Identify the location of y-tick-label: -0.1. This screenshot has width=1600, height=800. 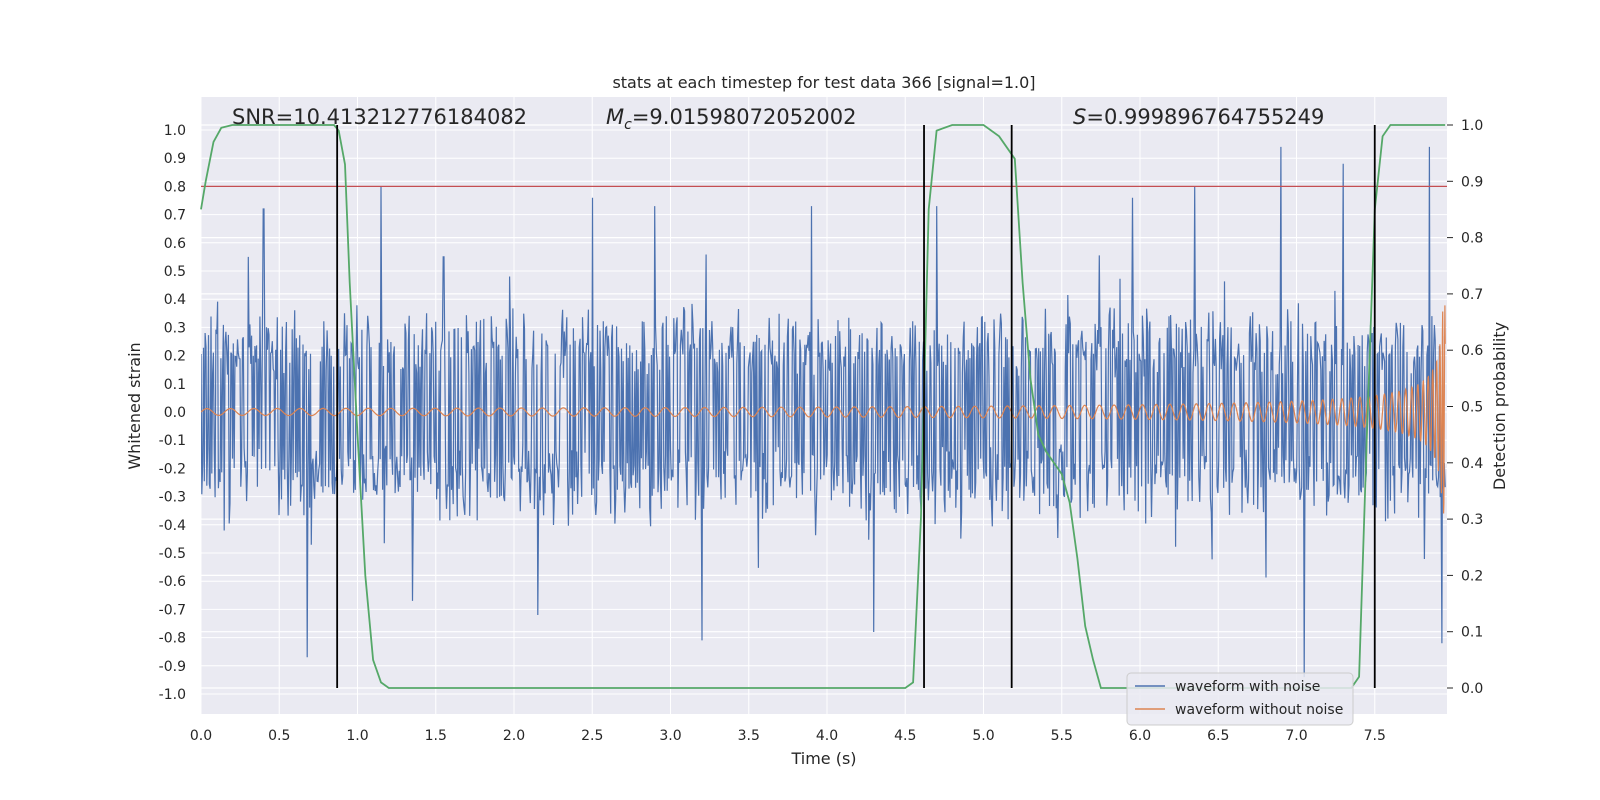
(172, 441).